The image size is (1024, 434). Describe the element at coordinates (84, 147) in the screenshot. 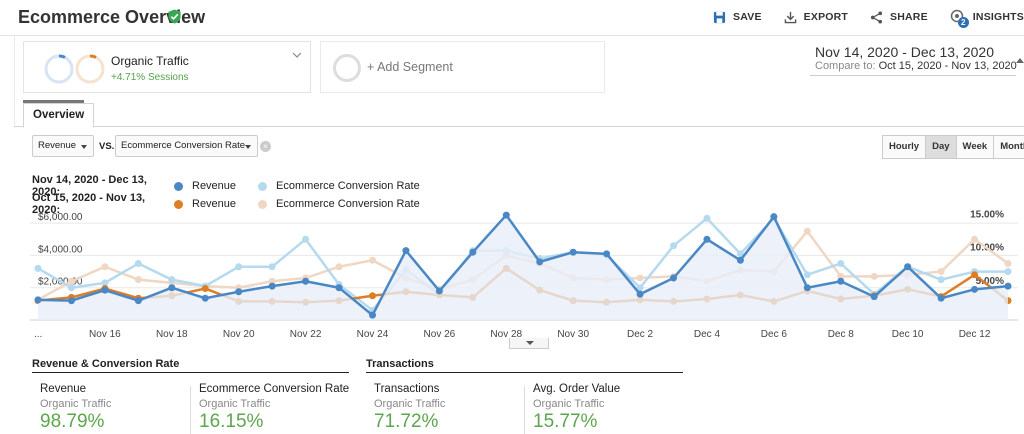

I see `dropdown-arrow-icon` at that location.